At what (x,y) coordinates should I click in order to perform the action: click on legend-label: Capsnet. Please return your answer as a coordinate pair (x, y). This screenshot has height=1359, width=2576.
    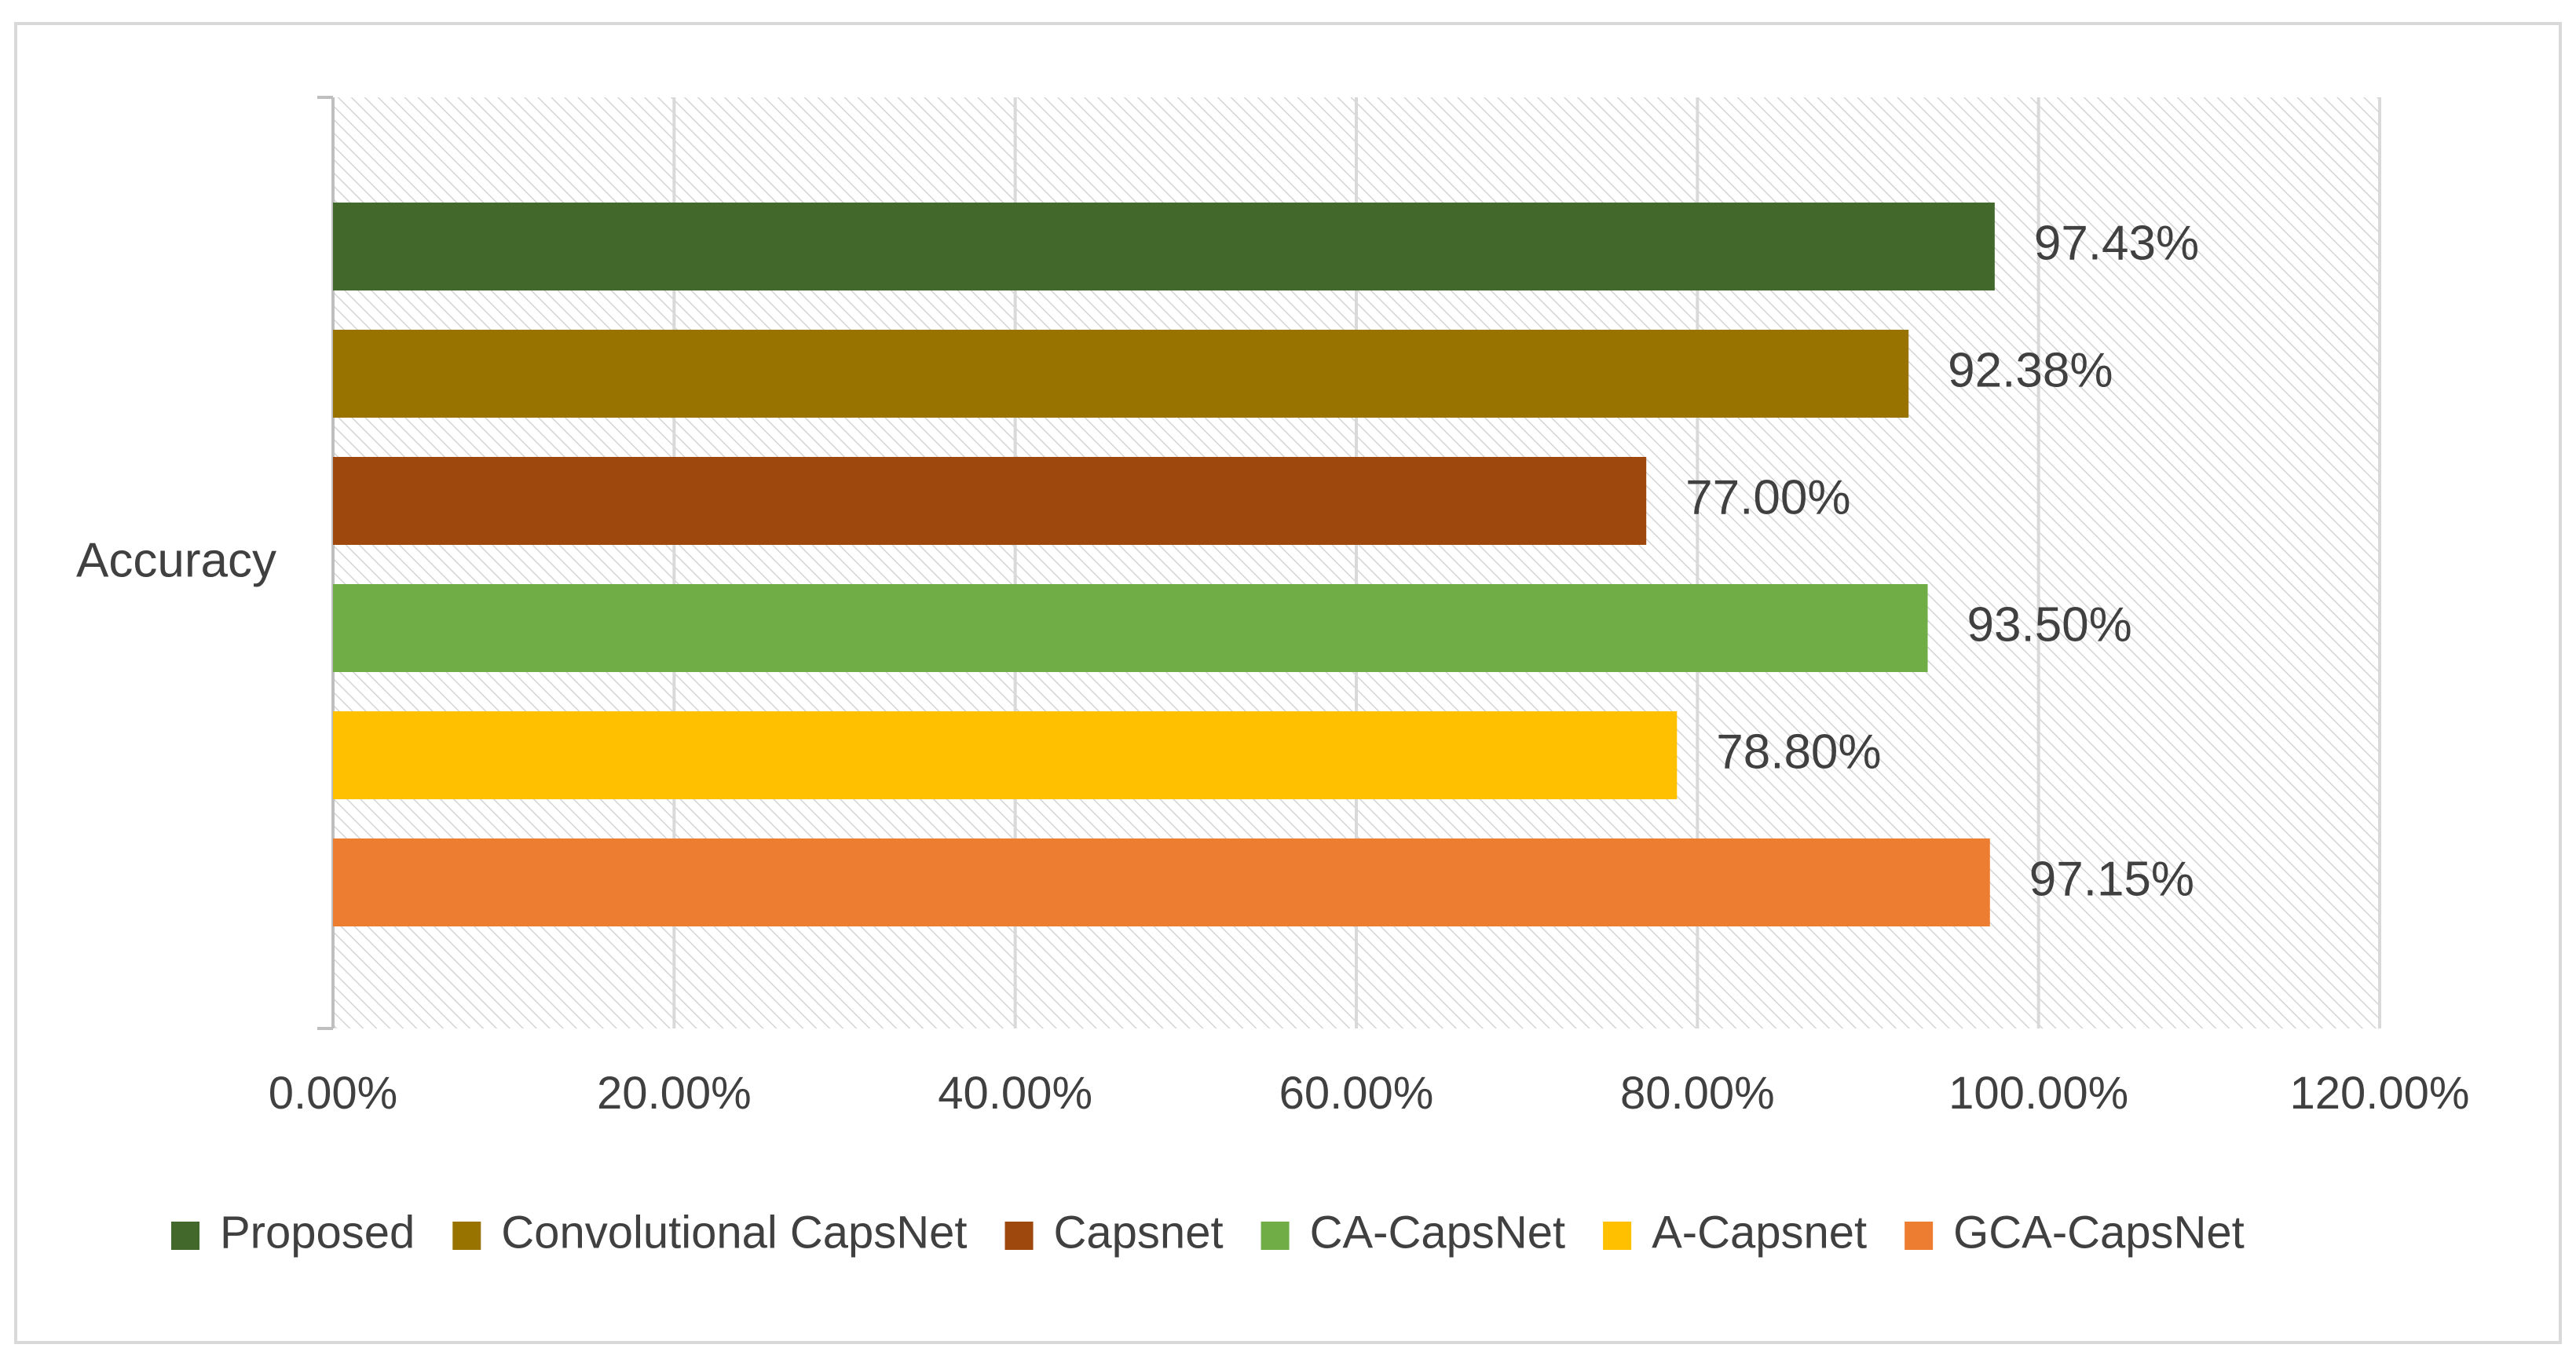
    Looking at the image, I should click on (1139, 1232).